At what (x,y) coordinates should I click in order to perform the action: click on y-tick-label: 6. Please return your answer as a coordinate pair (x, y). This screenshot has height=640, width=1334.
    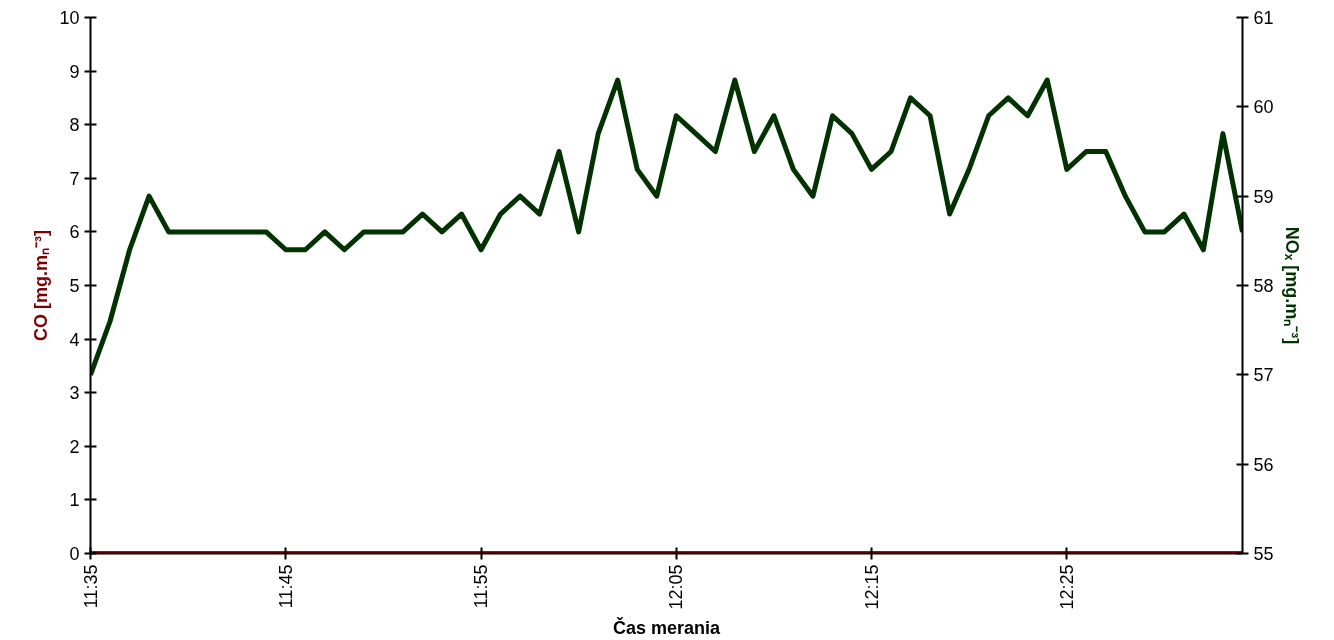
    Looking at the image, I should click on (74, 232).